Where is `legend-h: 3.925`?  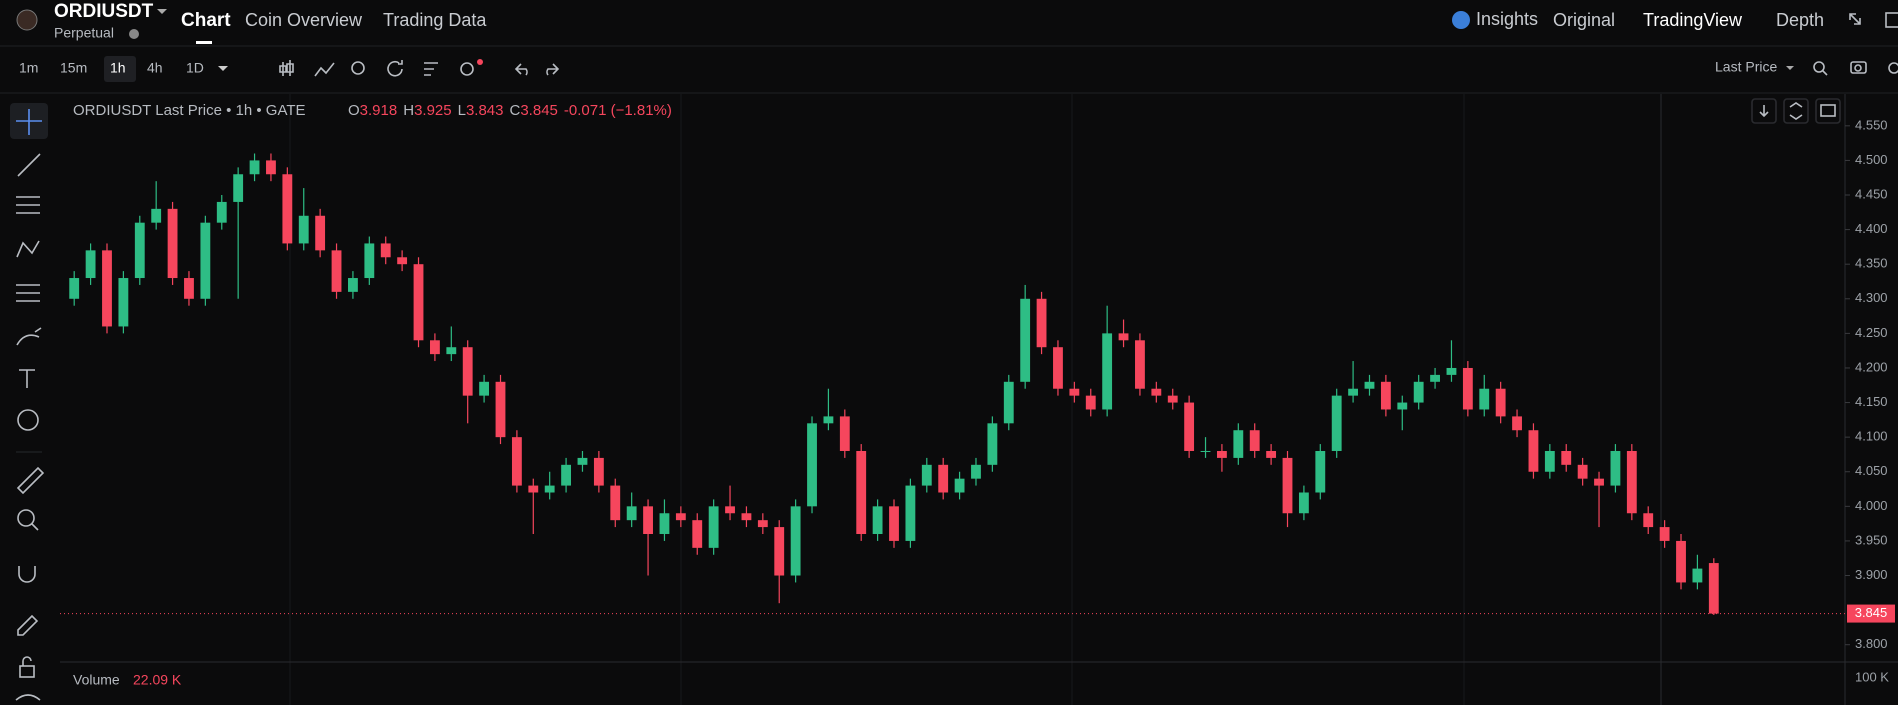 legend-h: 3.925 is located at coordinates (433, 110).